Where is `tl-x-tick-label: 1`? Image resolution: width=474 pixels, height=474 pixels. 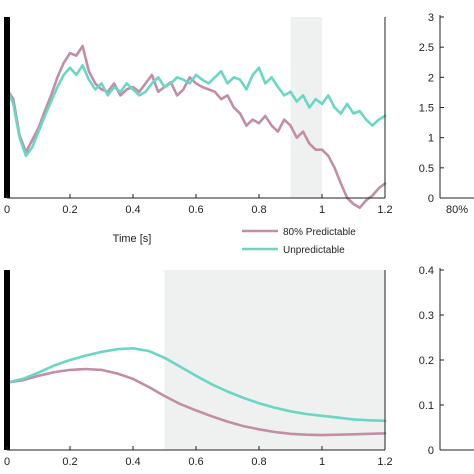
tl-x-tick-label: 1 is located at coordinates (322, 210).